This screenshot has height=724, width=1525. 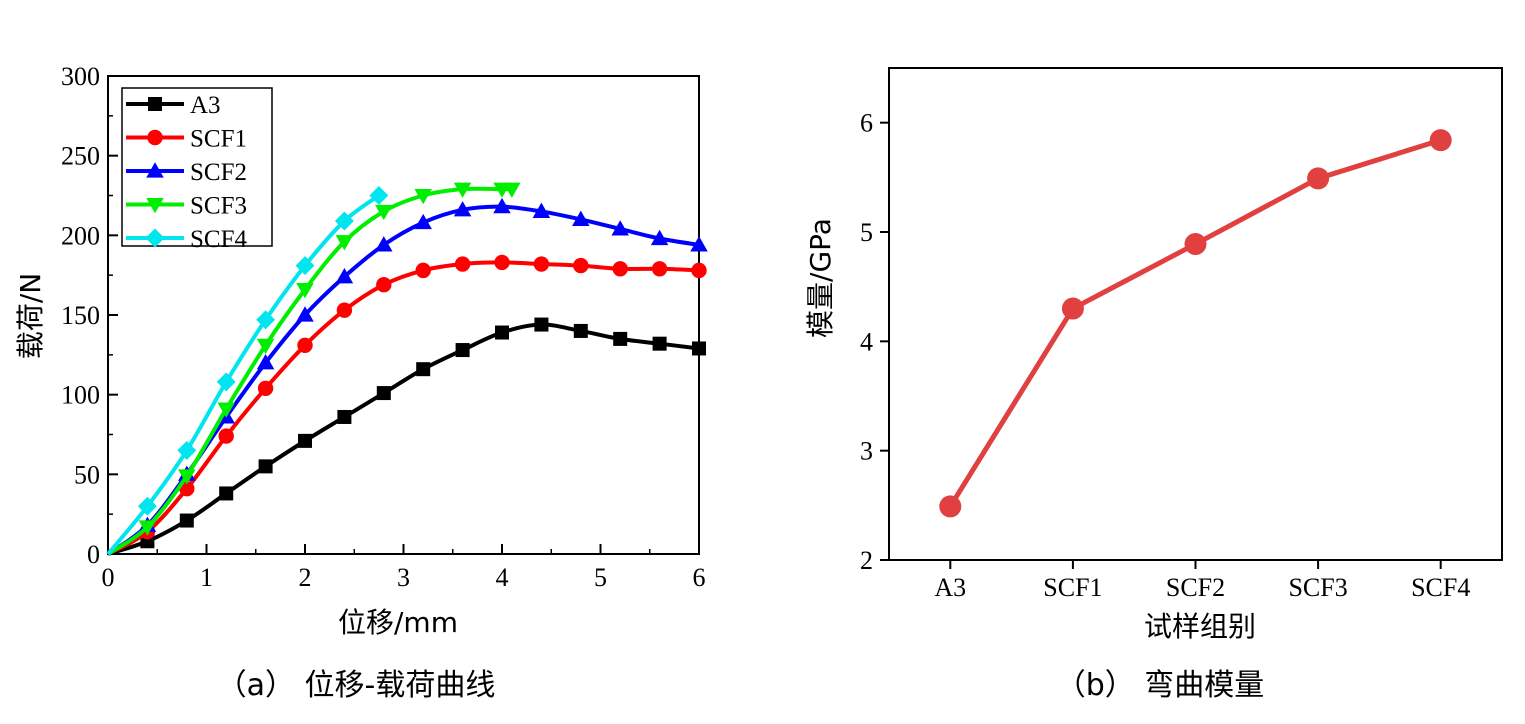 What do you see at coordinates (218, 172) in the screenshot?
I see `legend-label: SCF2` at bounding box center [218, 172].